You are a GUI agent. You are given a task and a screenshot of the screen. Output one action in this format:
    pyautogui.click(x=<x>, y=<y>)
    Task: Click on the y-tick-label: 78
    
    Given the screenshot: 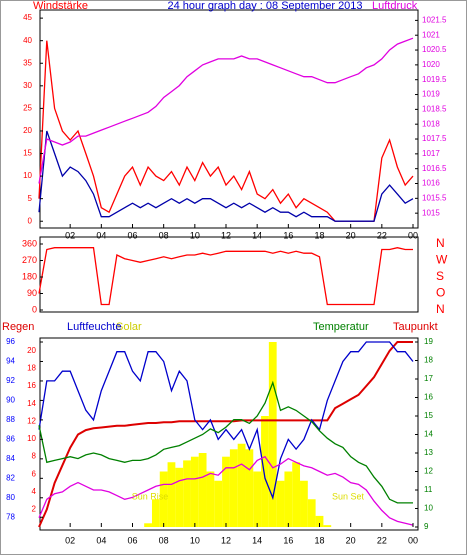 What is the action you would take?
    pyautogui.click(x=10, y=516)
    